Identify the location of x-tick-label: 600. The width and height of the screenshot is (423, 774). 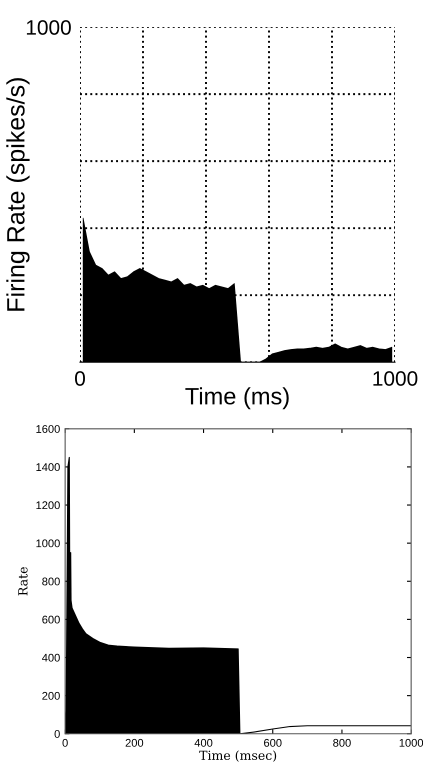
(273, 742).